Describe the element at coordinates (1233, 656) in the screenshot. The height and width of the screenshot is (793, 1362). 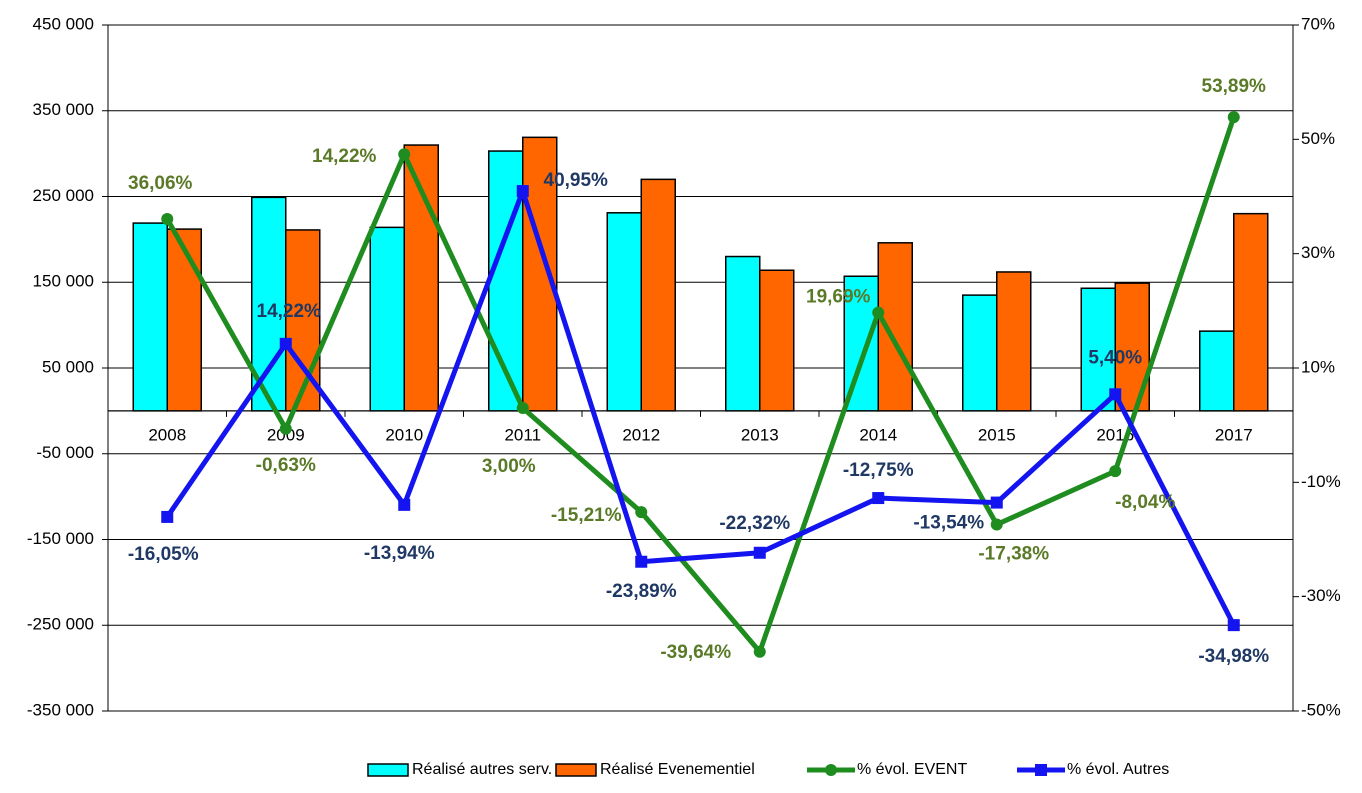
I see `data-label: -34,98%` at that location.